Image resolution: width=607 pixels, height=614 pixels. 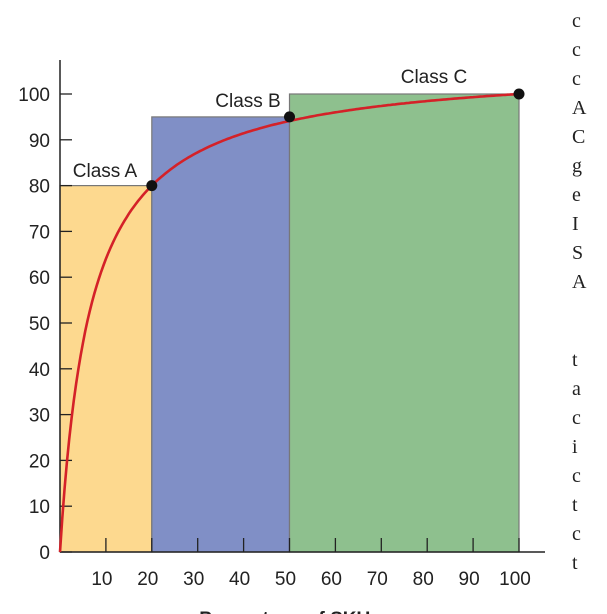 I want to click on page-text-fragment: i, so click(x=575, y=447).